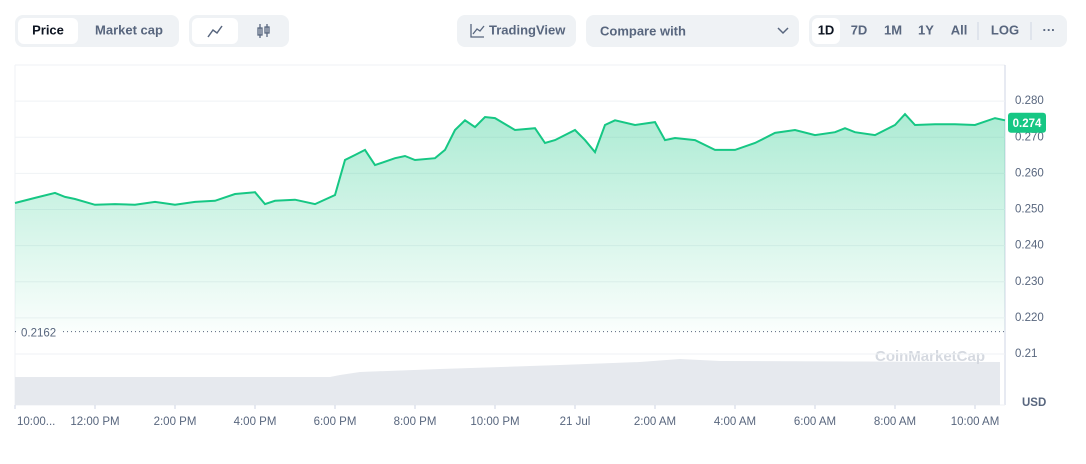  I want to click on compare-label: Compare with, so click(643, 30).